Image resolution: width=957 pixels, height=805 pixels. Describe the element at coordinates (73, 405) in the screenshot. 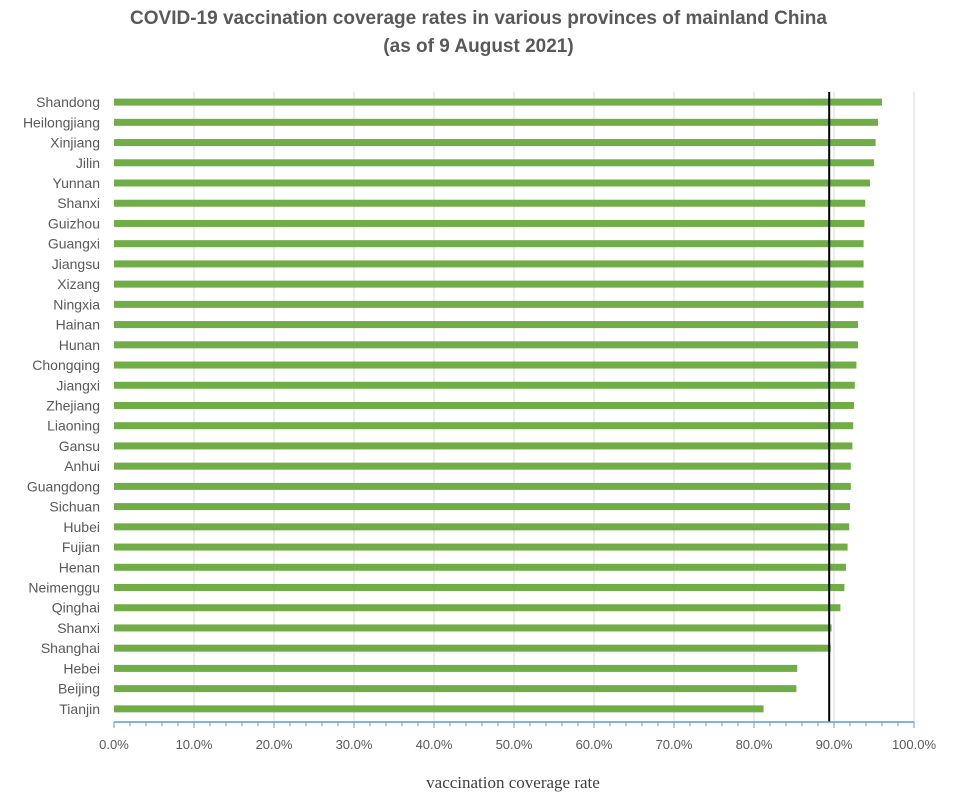

I see `category-label: Zhejiang` at that location.